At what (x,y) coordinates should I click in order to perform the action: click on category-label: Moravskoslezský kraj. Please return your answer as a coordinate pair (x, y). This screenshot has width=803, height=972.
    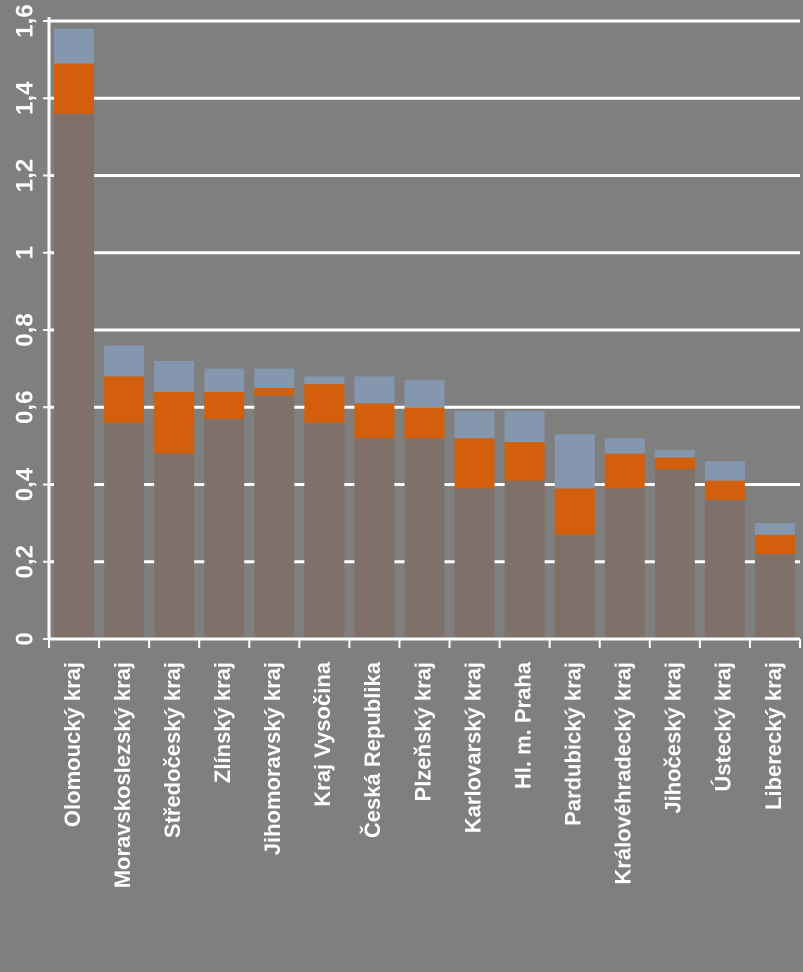
    Looking at the image, I should click on (122, 775).